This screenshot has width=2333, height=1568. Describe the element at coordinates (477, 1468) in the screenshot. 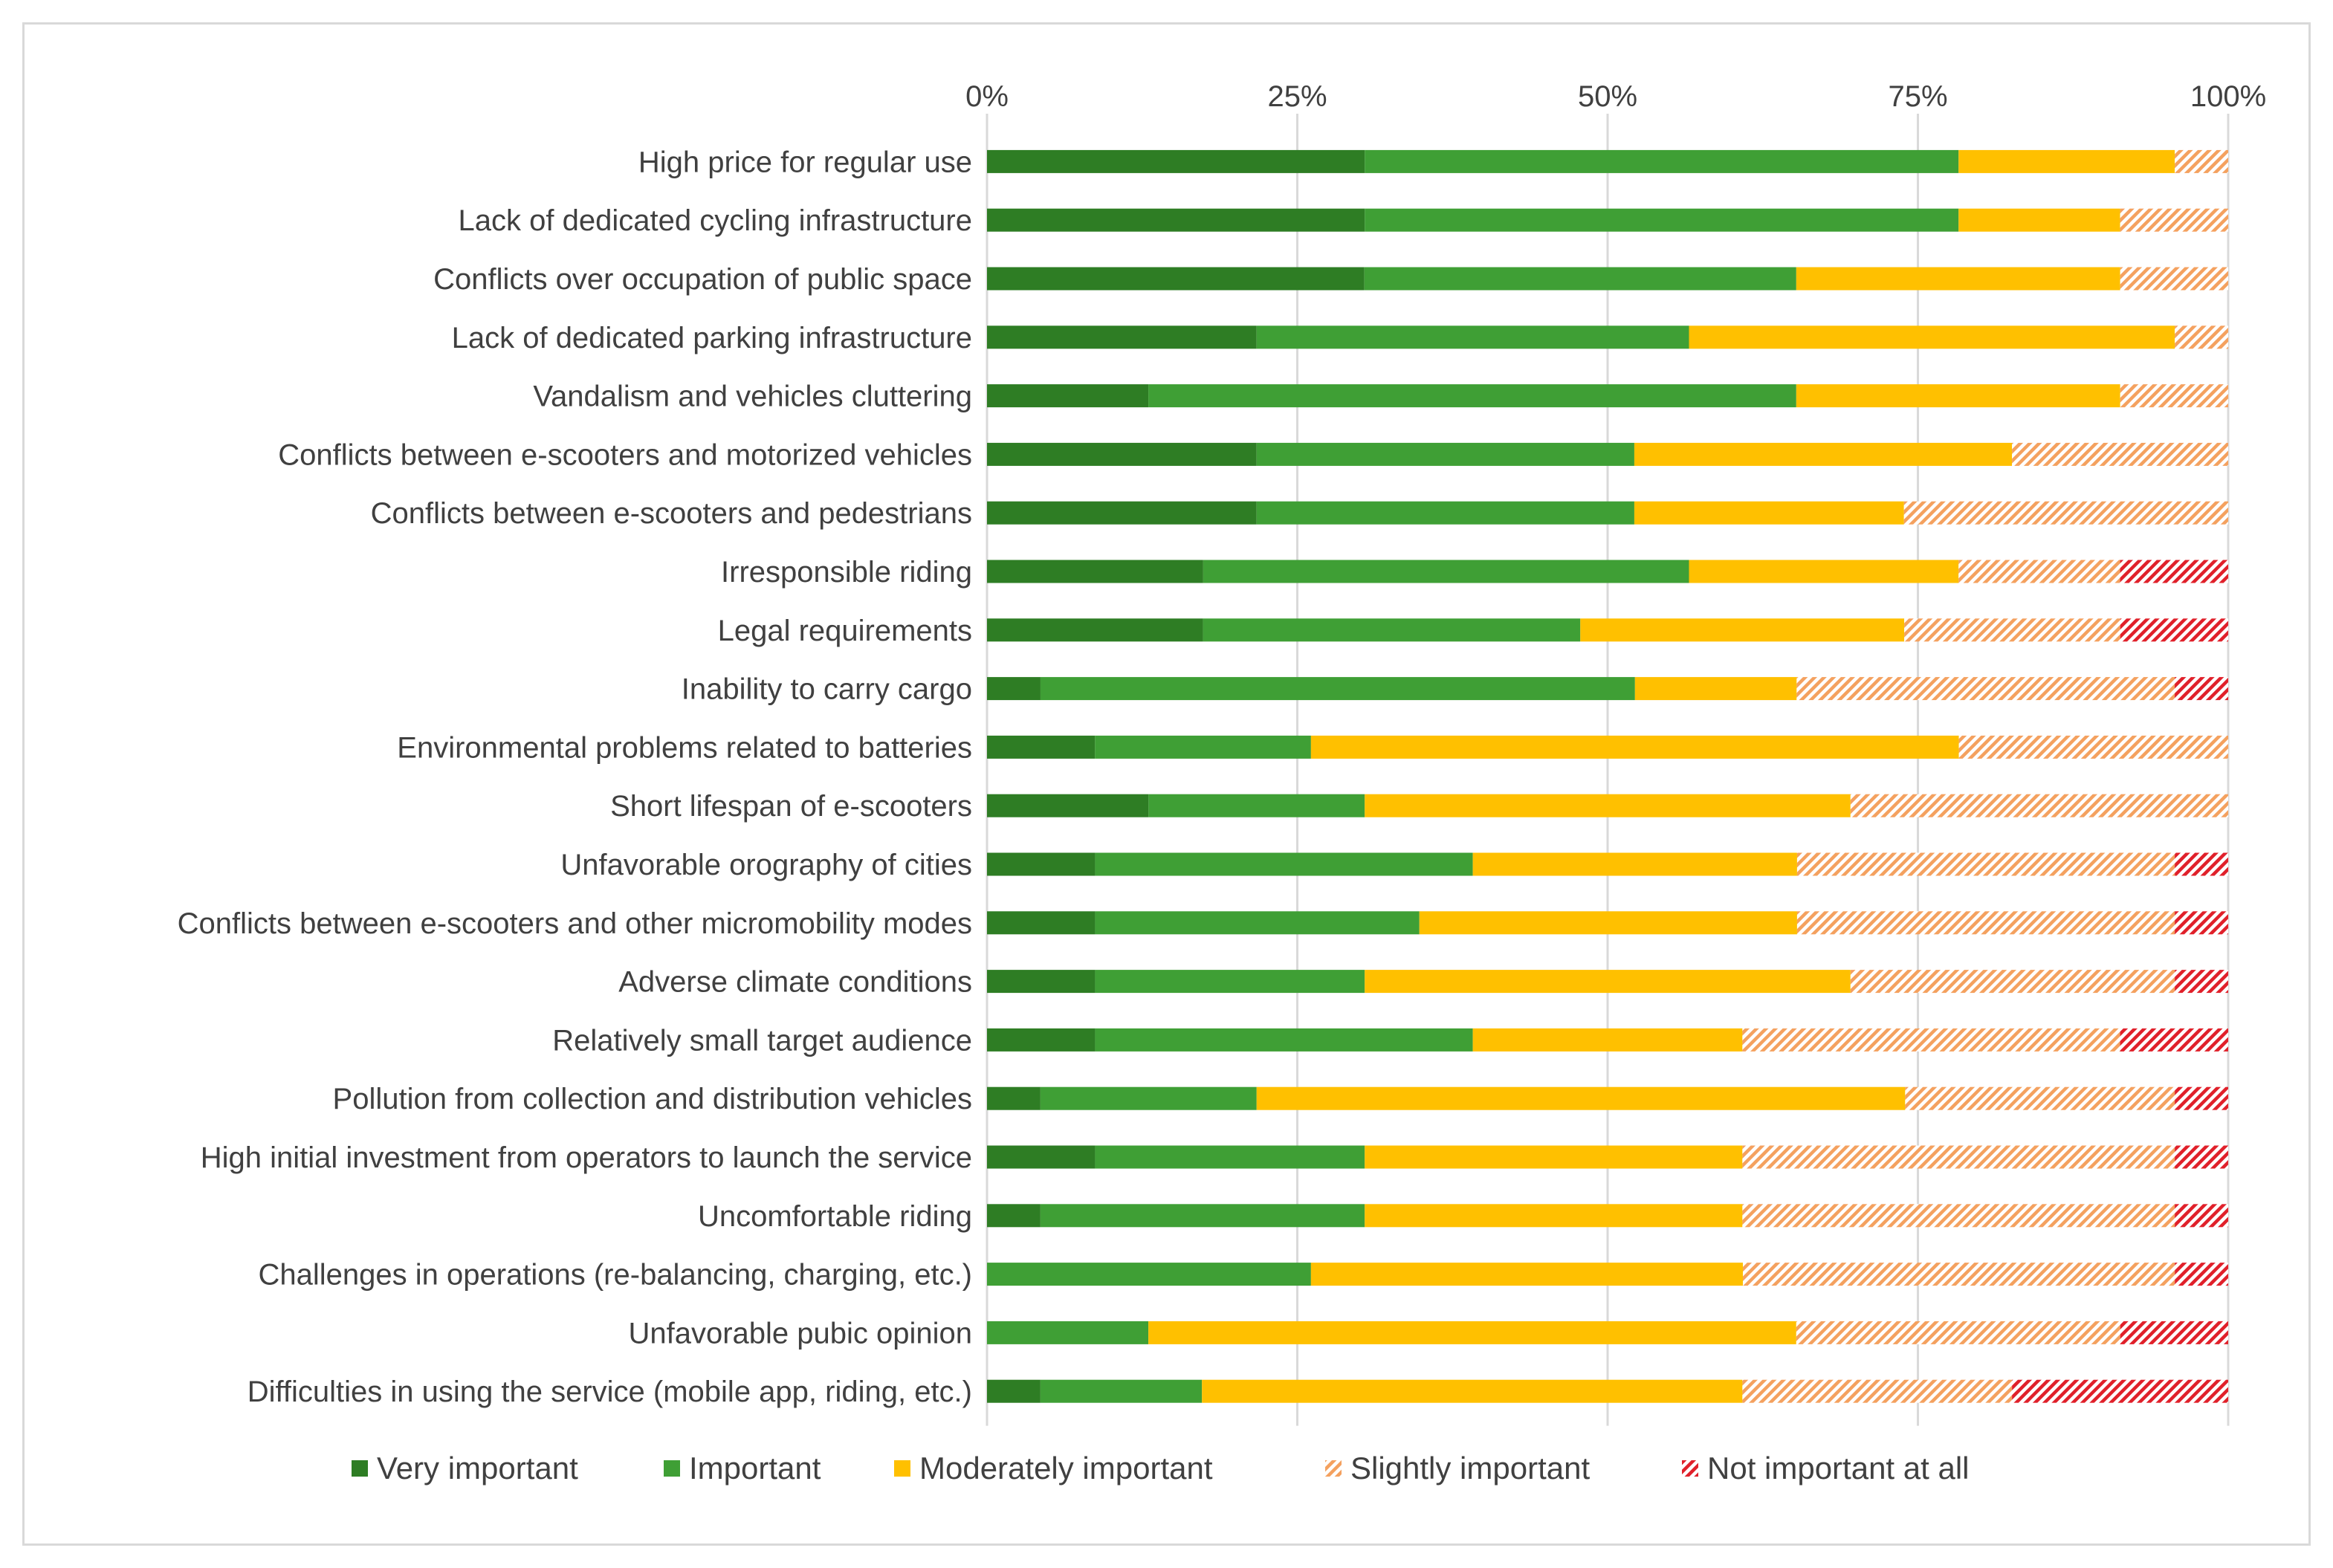

I see `legend-label: Very important` at that location.